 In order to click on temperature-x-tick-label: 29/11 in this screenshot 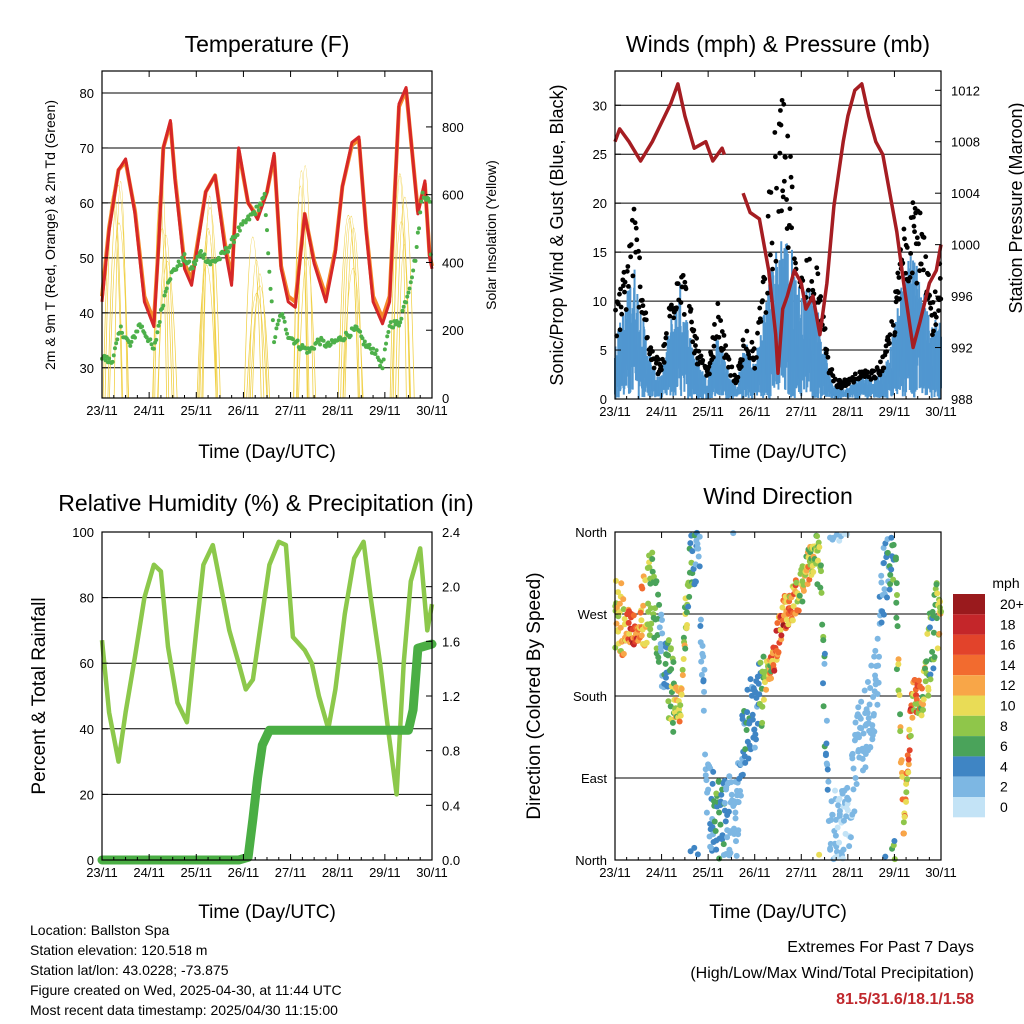, I will do `click(385, 410)`.